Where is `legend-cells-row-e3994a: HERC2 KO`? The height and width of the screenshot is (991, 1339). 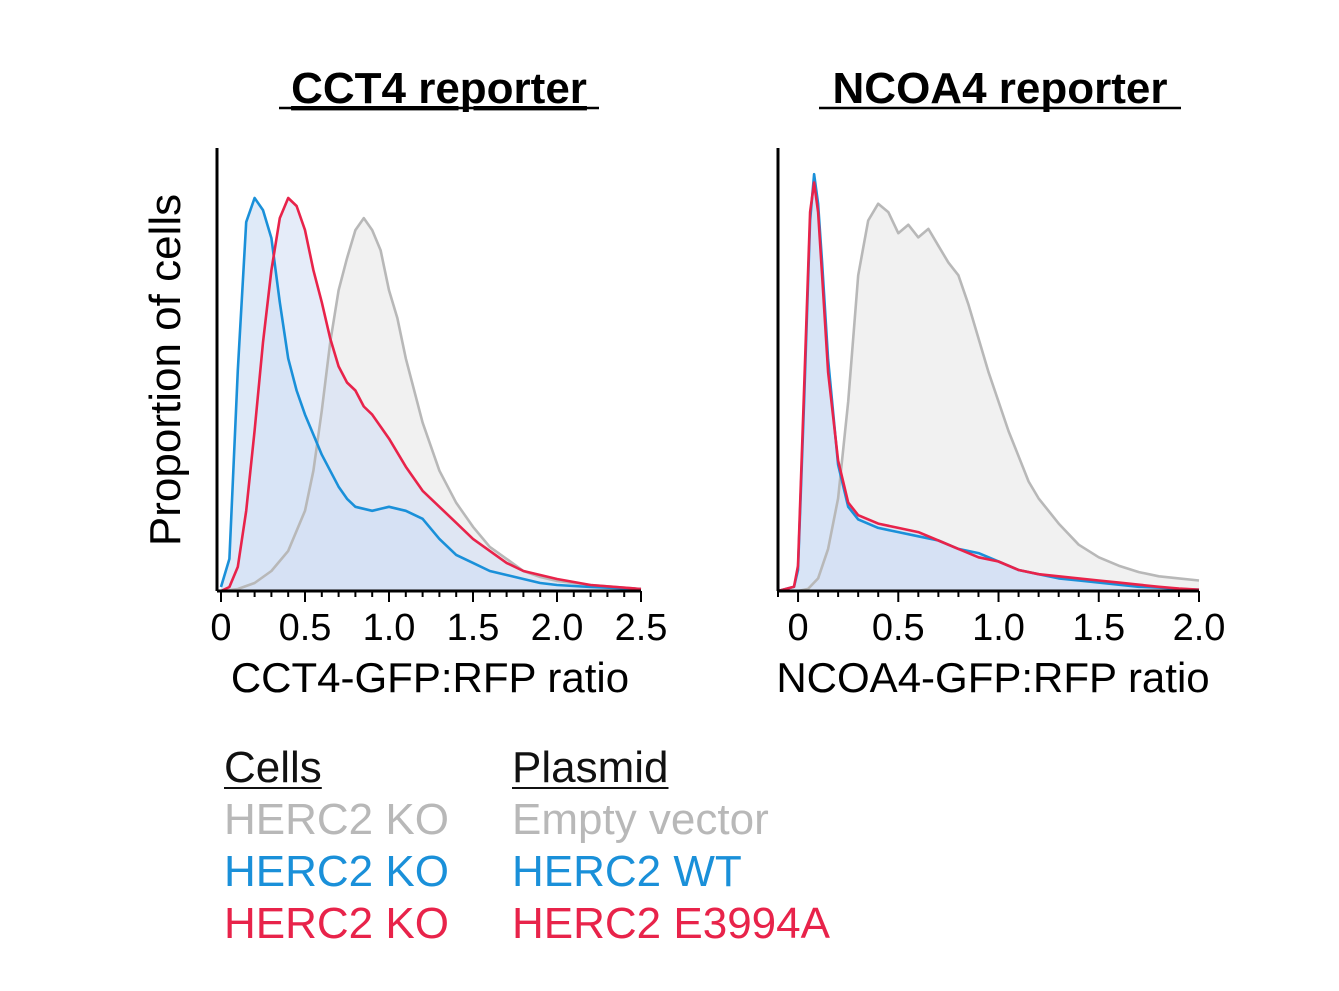 legend-cells-row-e3994a: HERC2 KO is located at coordinates (336, 923).